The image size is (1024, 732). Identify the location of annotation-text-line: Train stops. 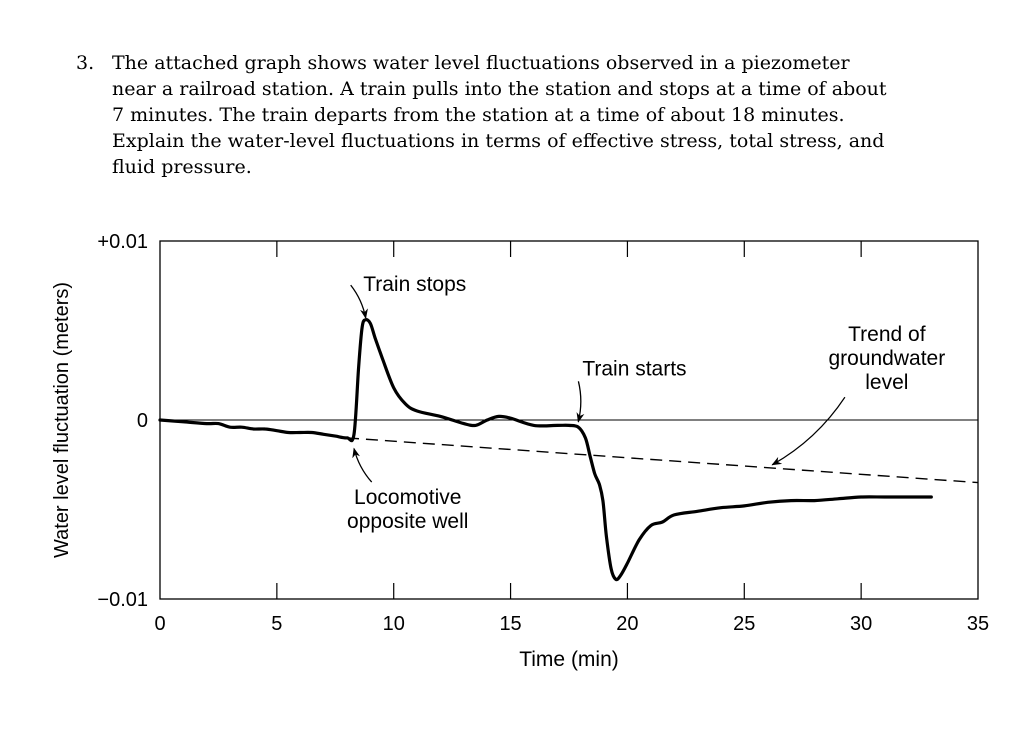
(414, 284).